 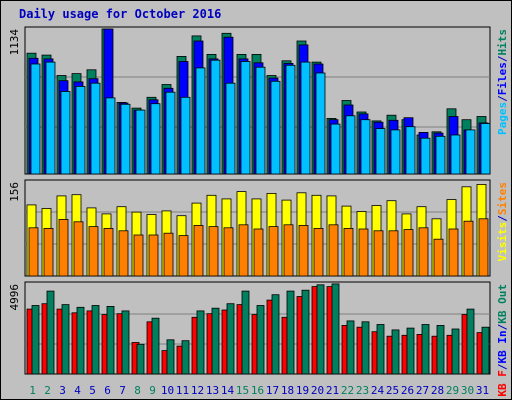 What do you see at coordinates (95, 128) in the screenshot?
I see `bar-pages: Pages 5: 710` at bounding box center [95, 128].